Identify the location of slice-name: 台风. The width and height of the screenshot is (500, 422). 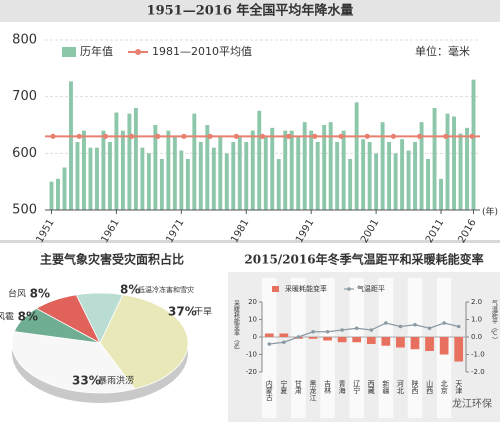
(17, 294).